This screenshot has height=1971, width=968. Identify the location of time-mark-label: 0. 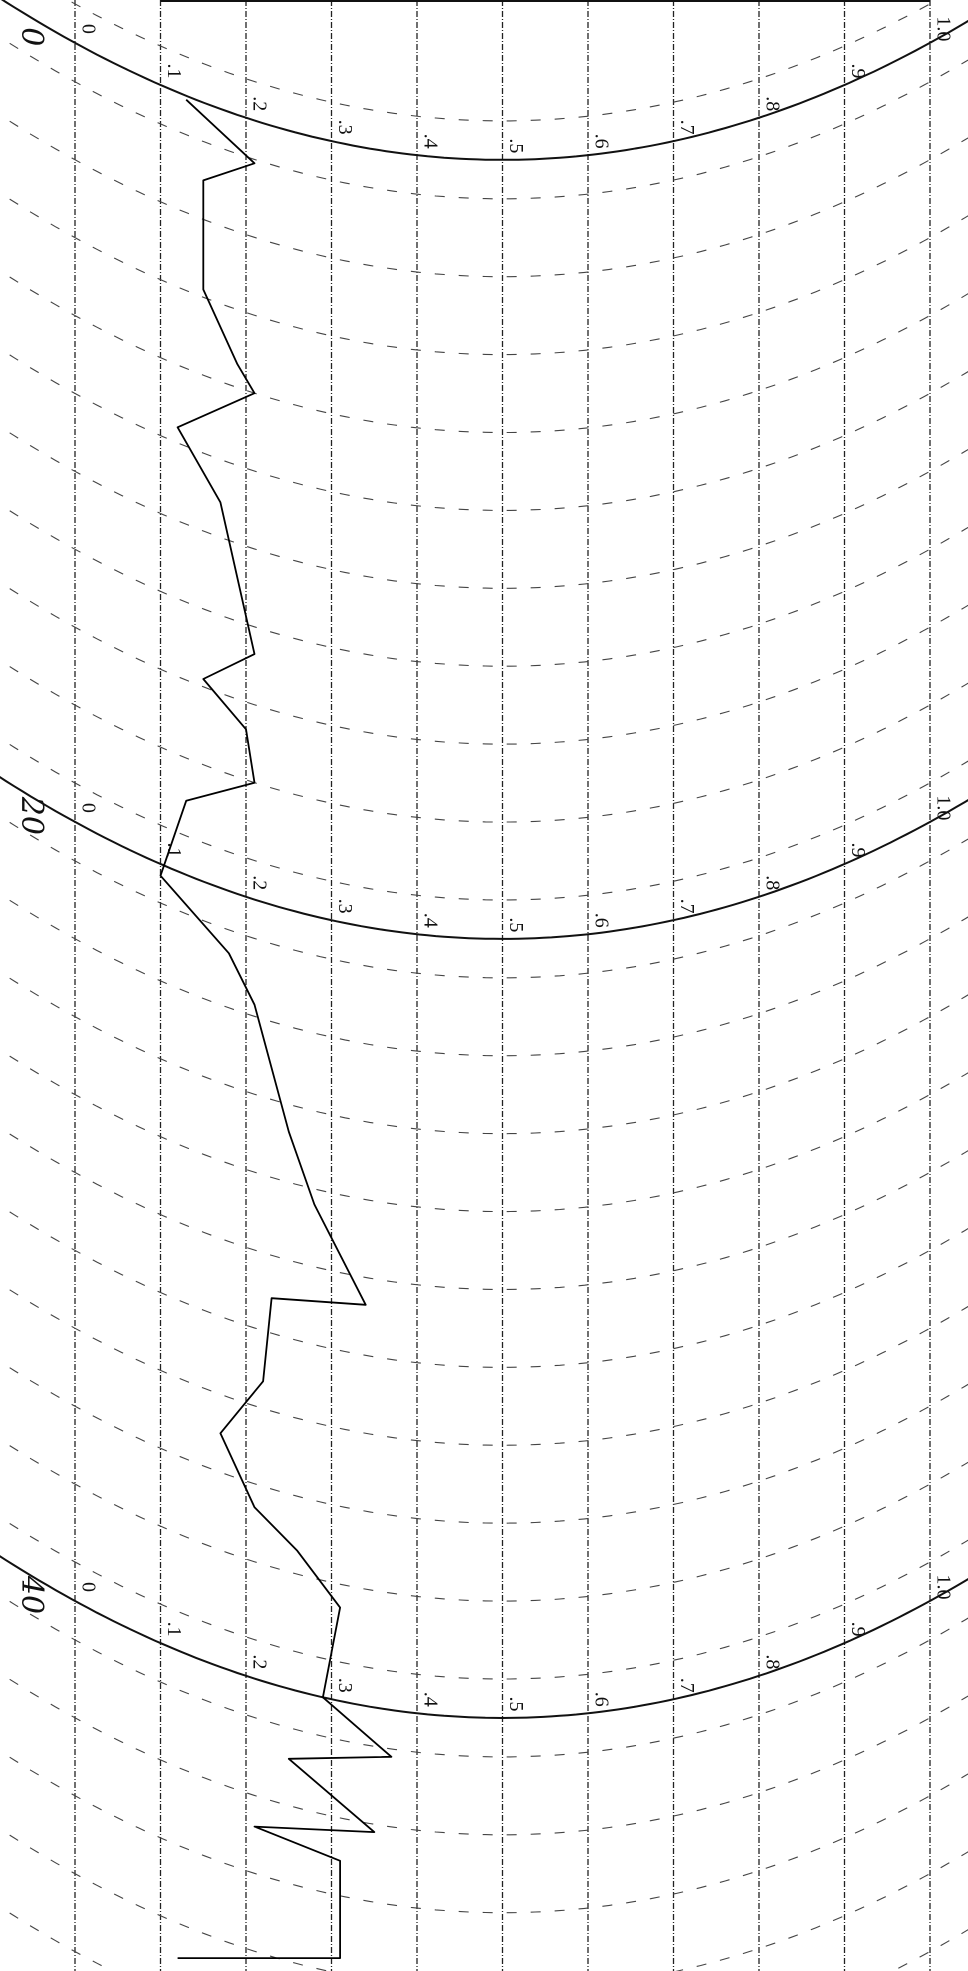
(31, 36).